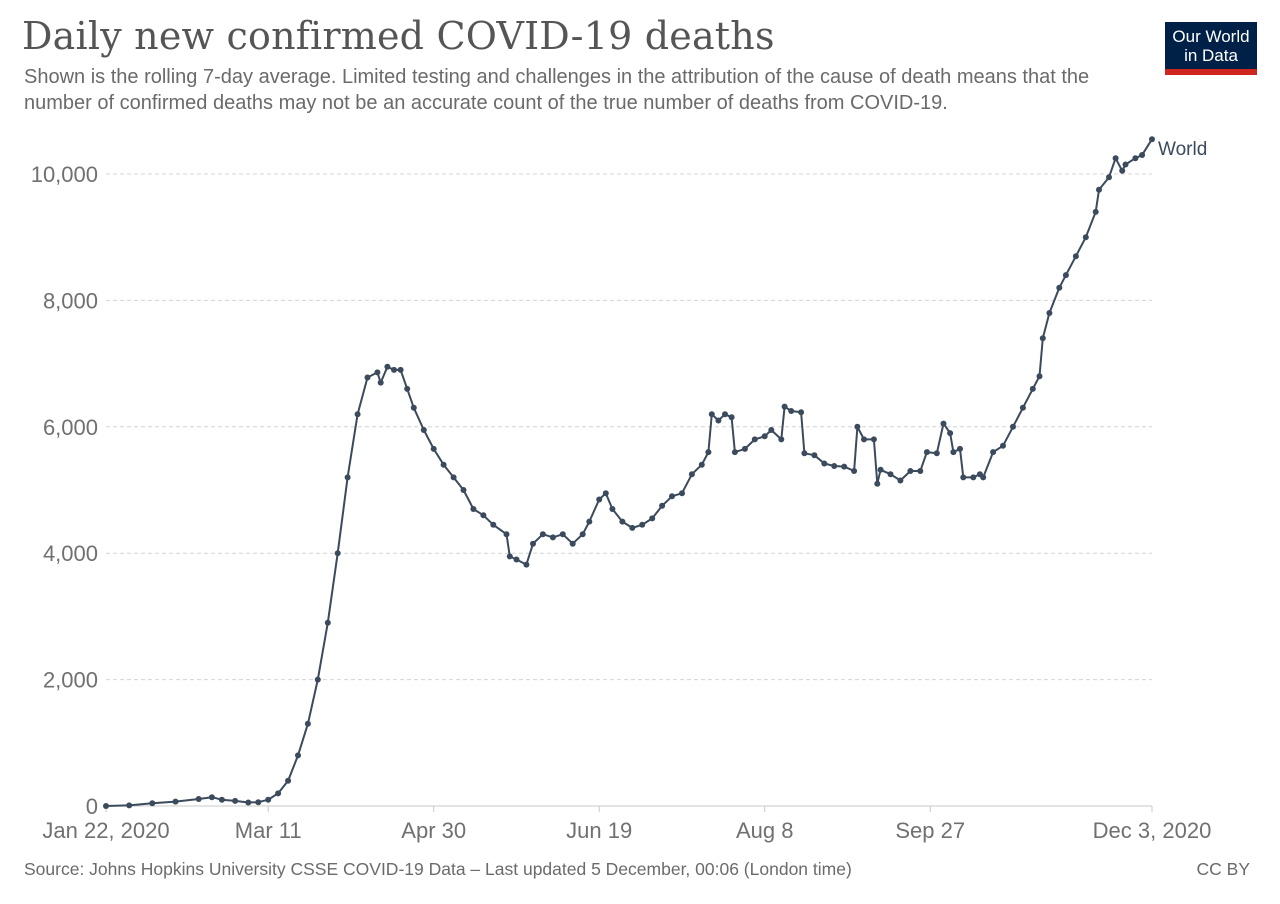  I want to click on license-link: CC BY, so click(1223, 869).